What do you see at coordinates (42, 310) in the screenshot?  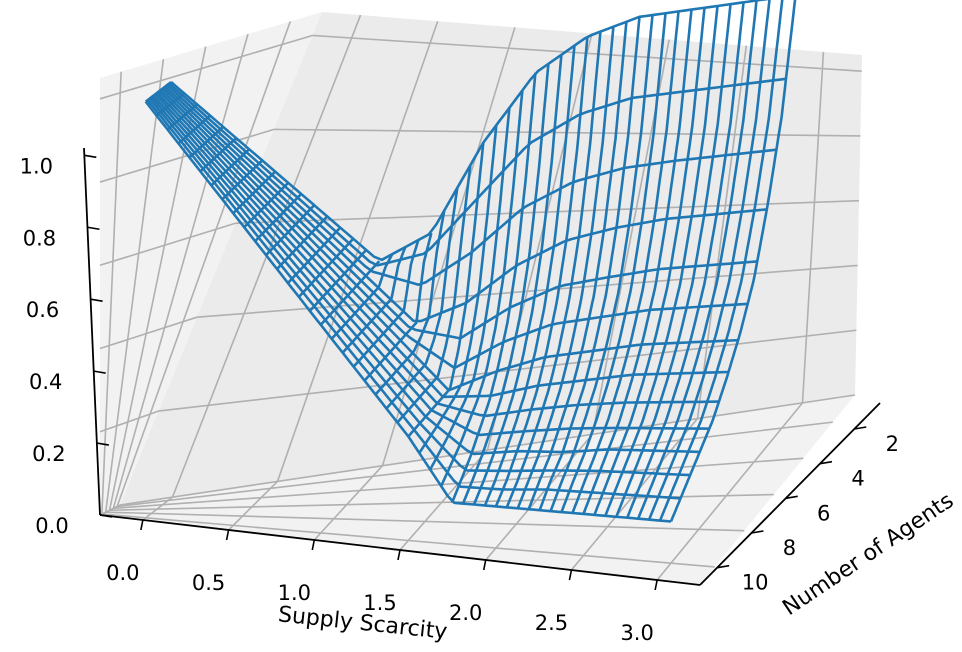 I see `z-tick-label: 0.6` at bounding box center [42, 310].